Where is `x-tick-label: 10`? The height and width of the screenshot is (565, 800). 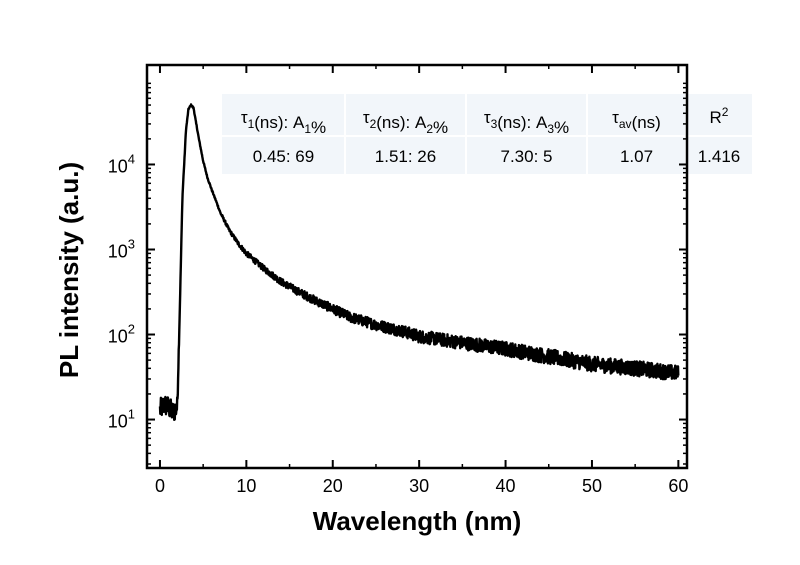
x-tick-label: 10 is located at coordinates (246, 486).